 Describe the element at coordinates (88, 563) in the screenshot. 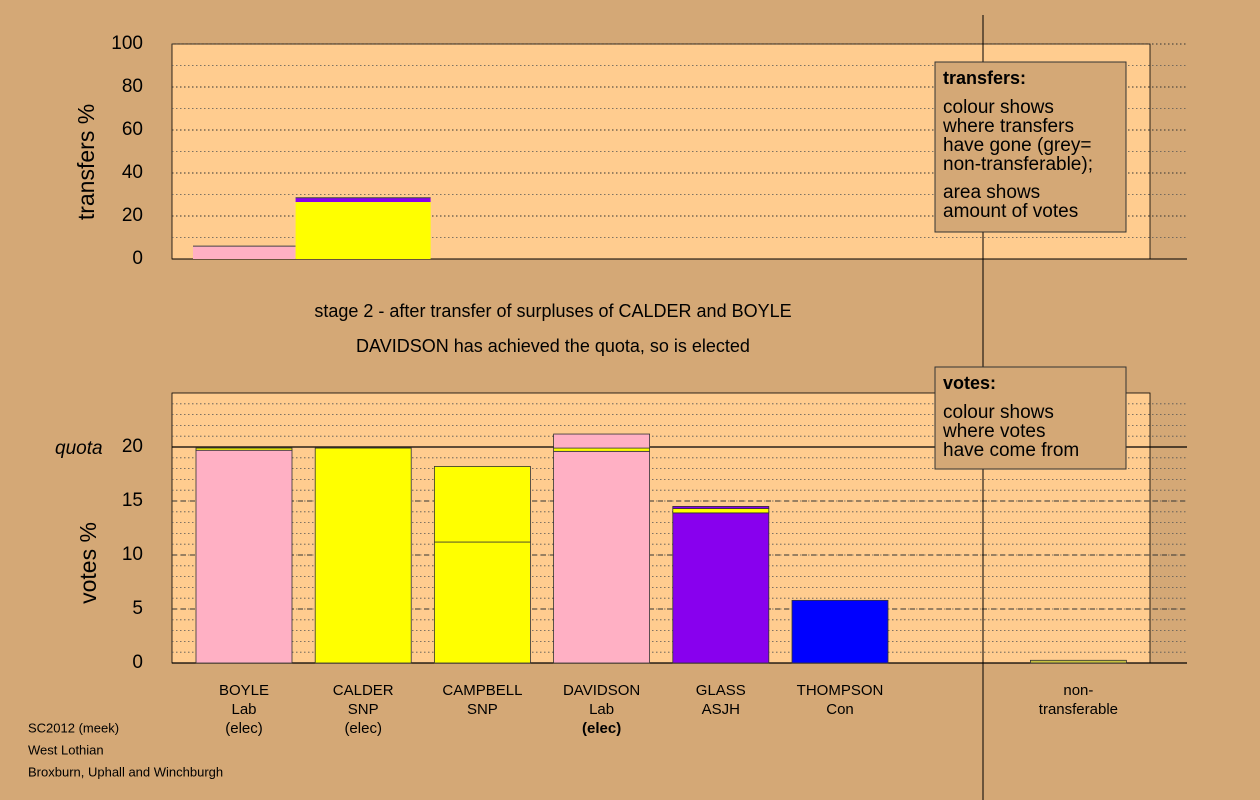

I see `y-axis-label: votes %` at that location.